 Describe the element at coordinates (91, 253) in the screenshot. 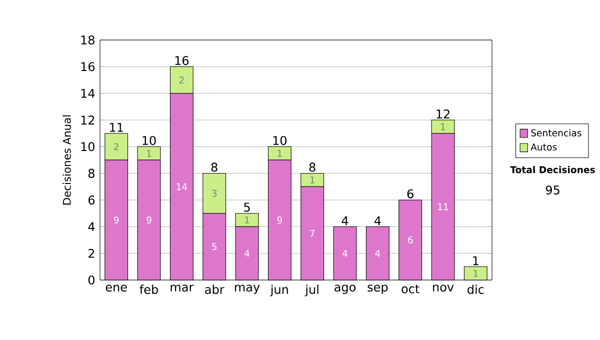

I see `y-tick-label: 2` at that location.